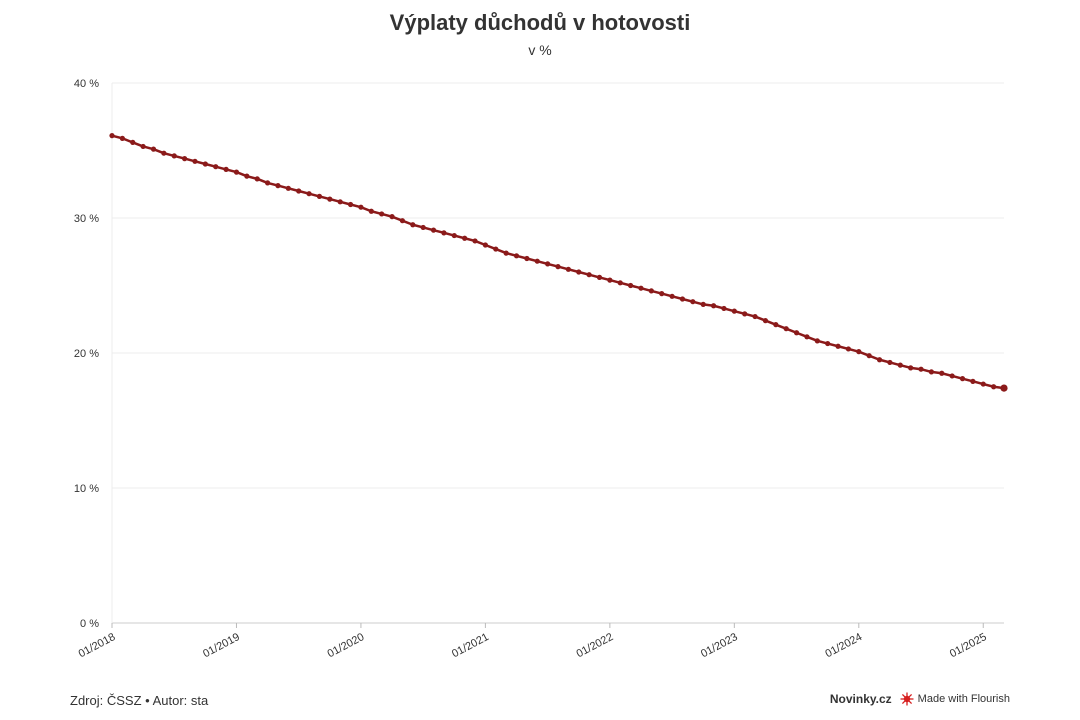 This screenshot has width=1080, height=720. What do you see at coordinates (968, 645) in the screenshot?
I see `x-tick-label: 01/2025` at bounding box center [968, 645].